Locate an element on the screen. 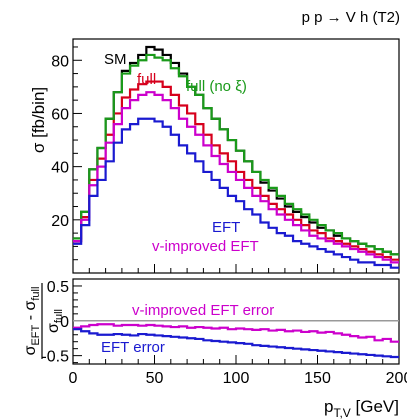 The height and width of the screenshot is (420, 407). svg-text: σfull is located at coordinates (55, 321).